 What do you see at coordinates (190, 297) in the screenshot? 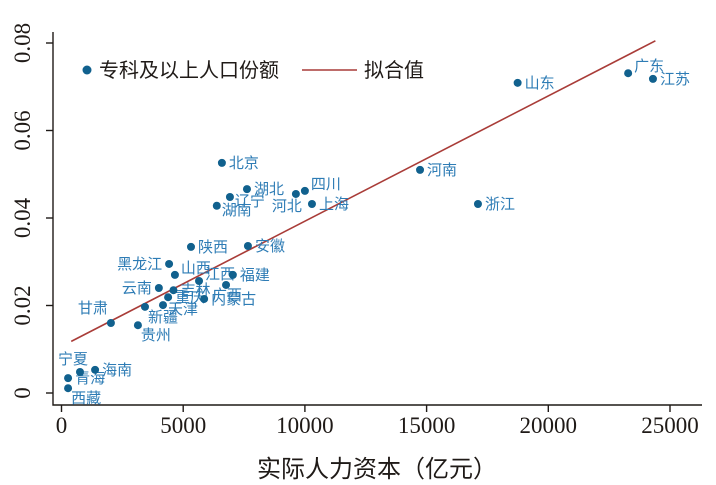
I see `data-point-label: 重庆` at bounding box center [190, 297].